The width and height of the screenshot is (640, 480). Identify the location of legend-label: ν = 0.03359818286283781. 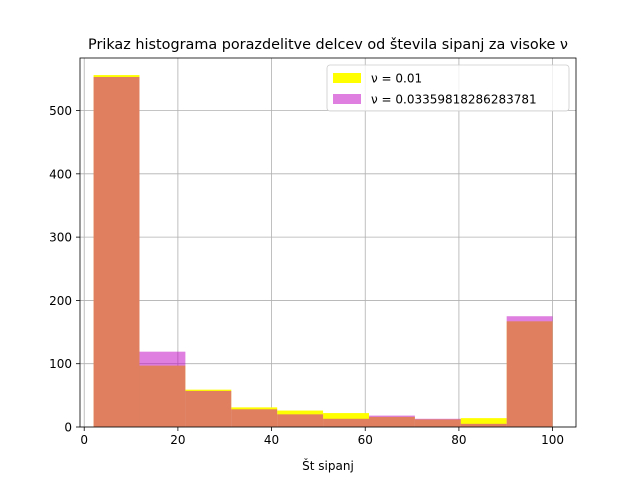
(454, 100).